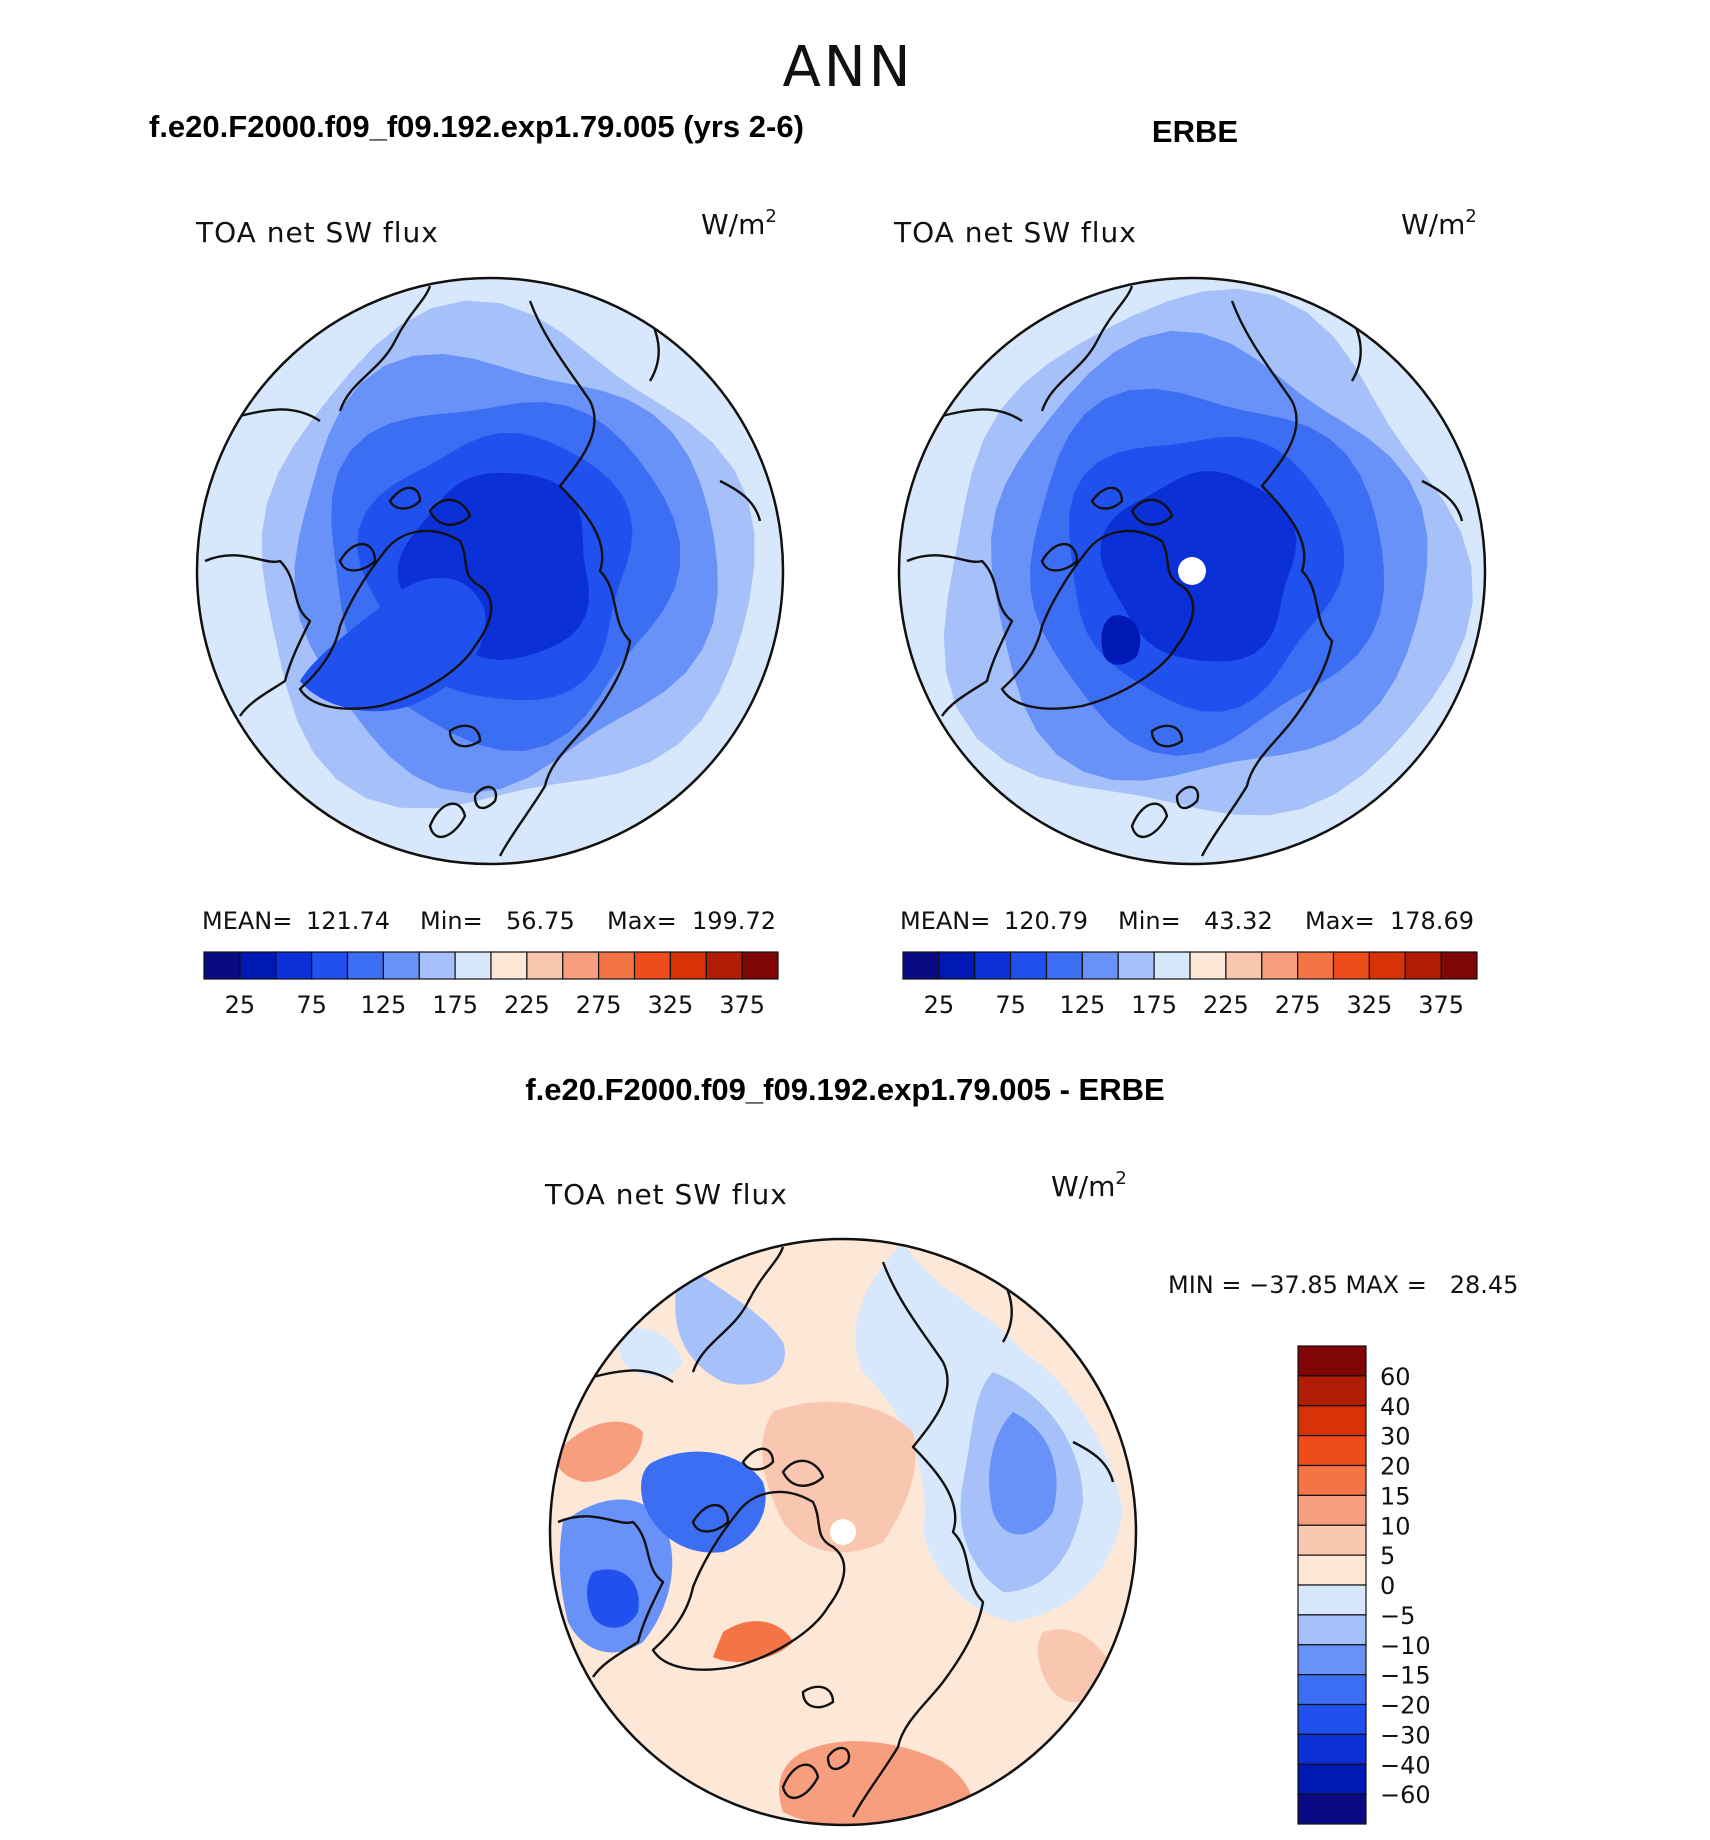 The height and width of the screenshot is (1840, 1710). I want to click on model-colorbar-tick-label: 325, so click(670, 1005).